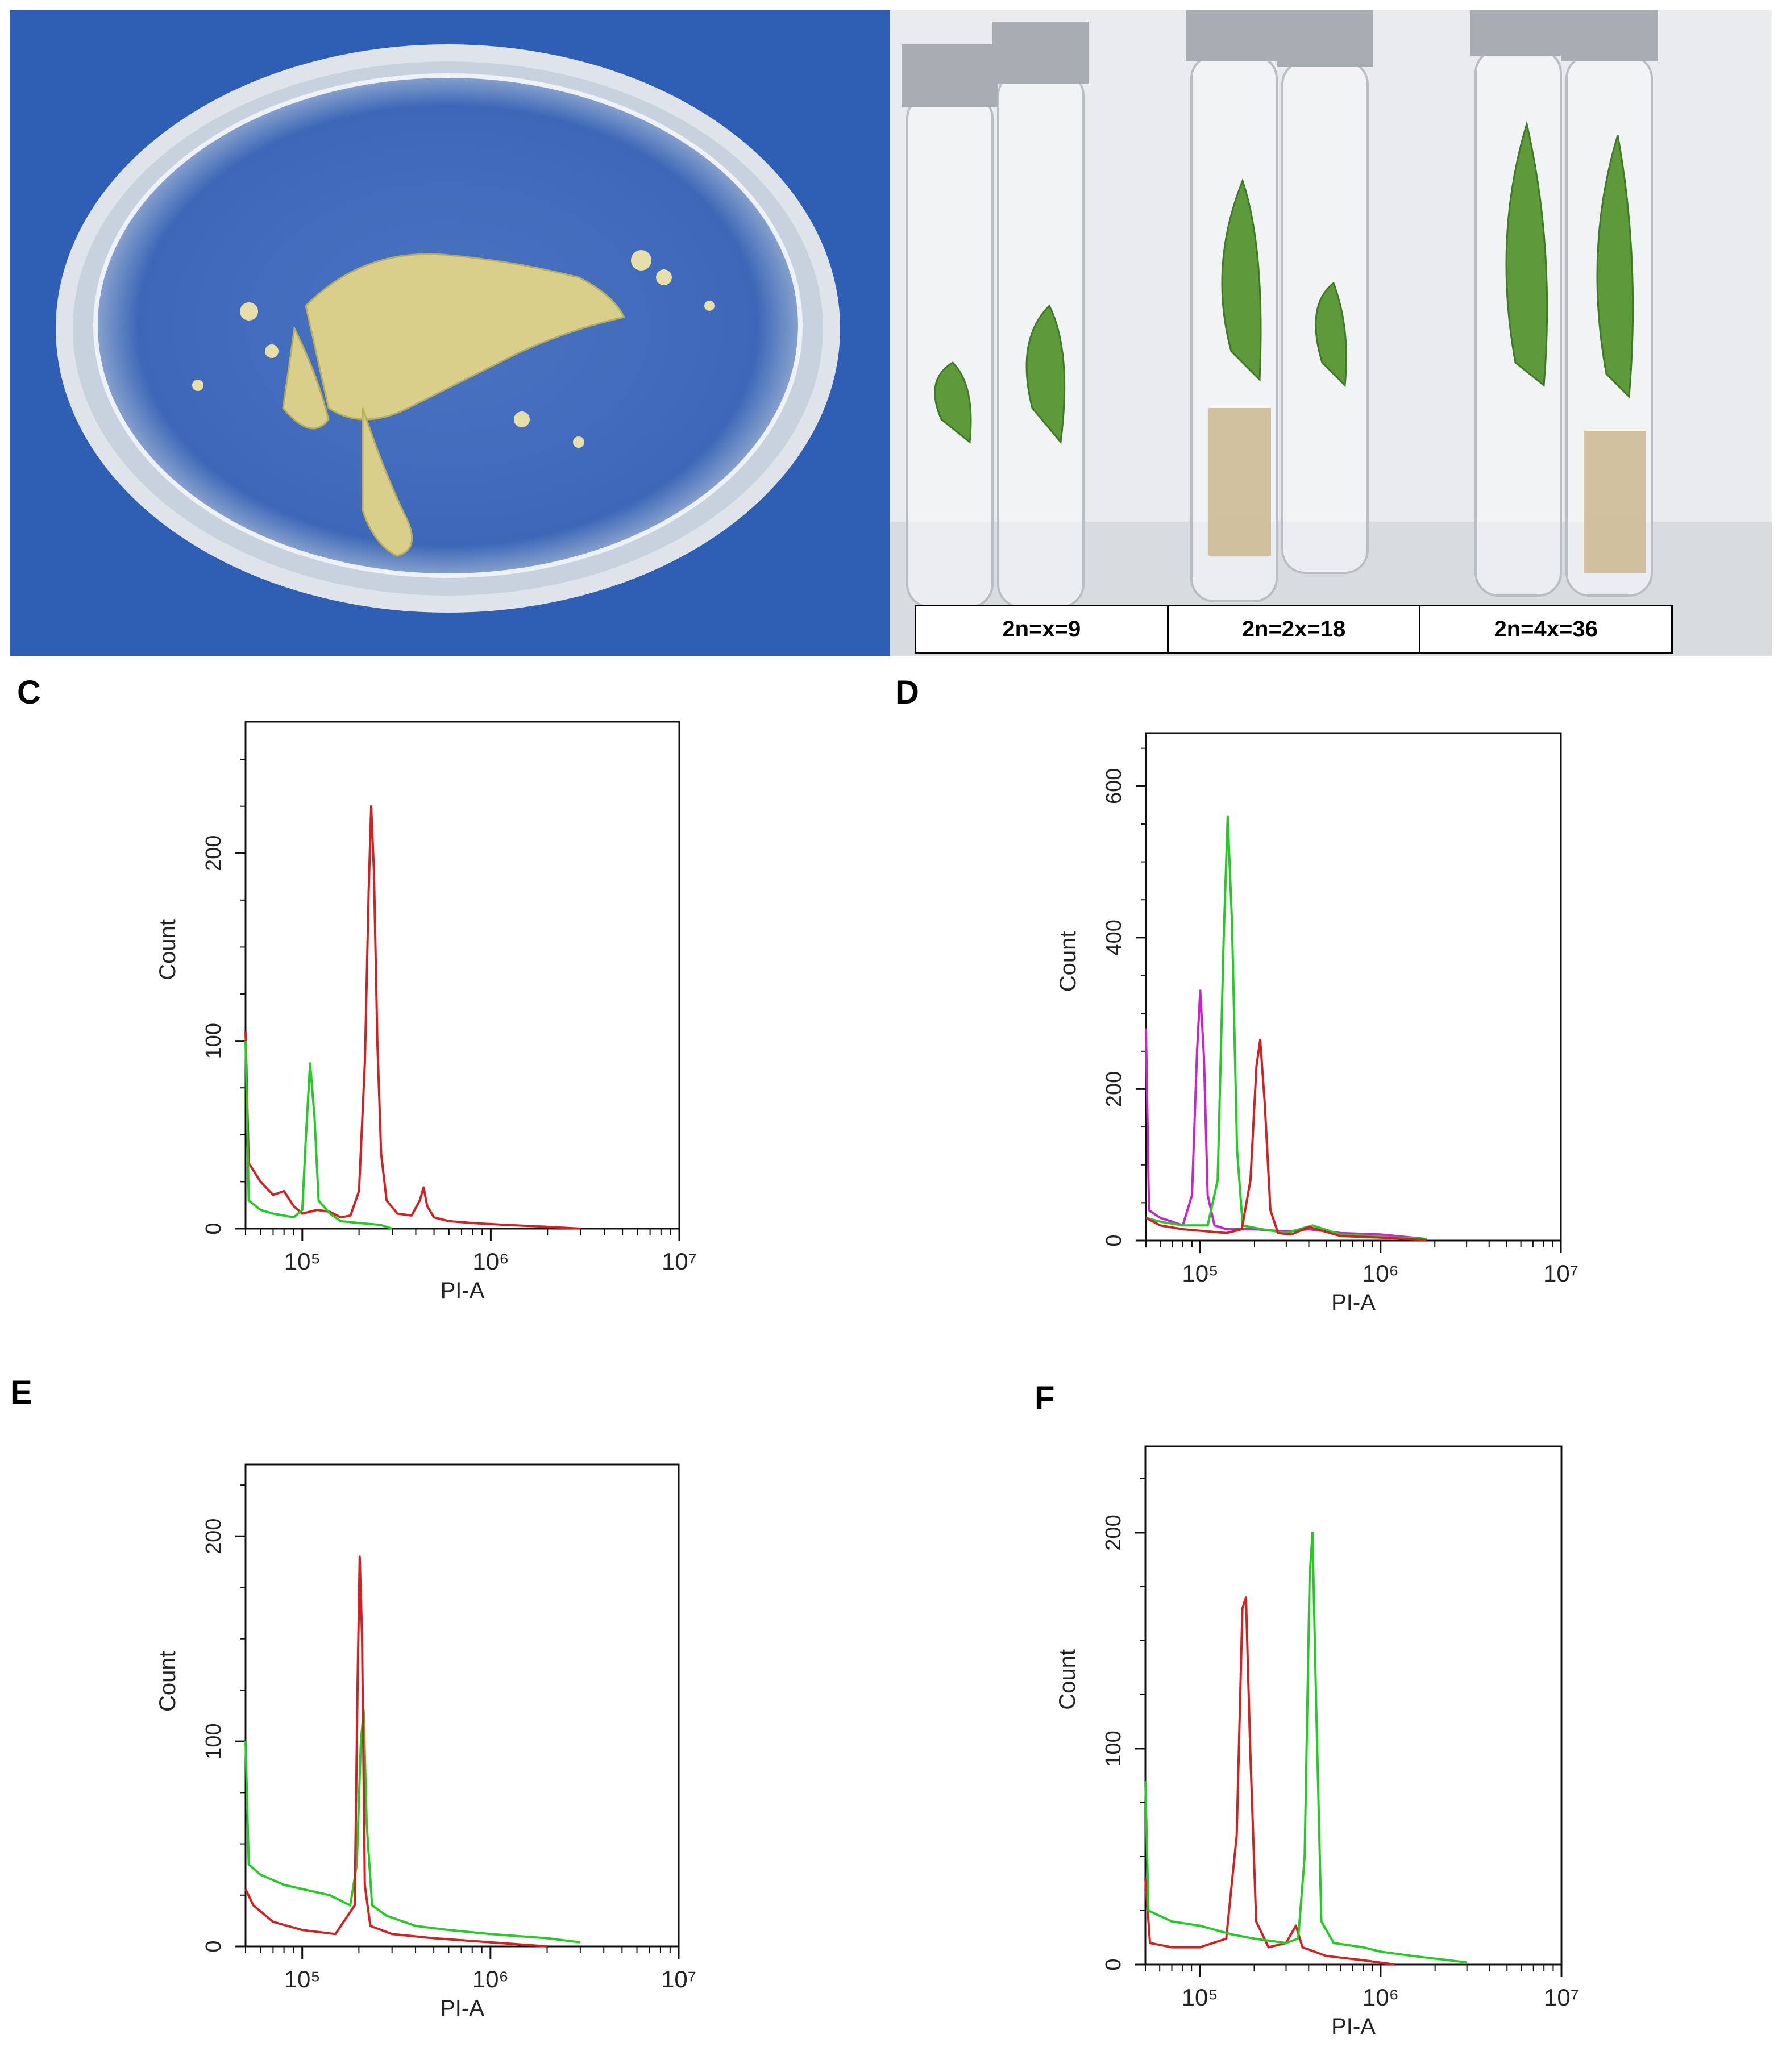 This screenshot has width=1782, height=2072. Describe the element at coordinates (1381, 1273) in the screenshot. I see `x-tick-label-d-1: 10⁶` at that location.